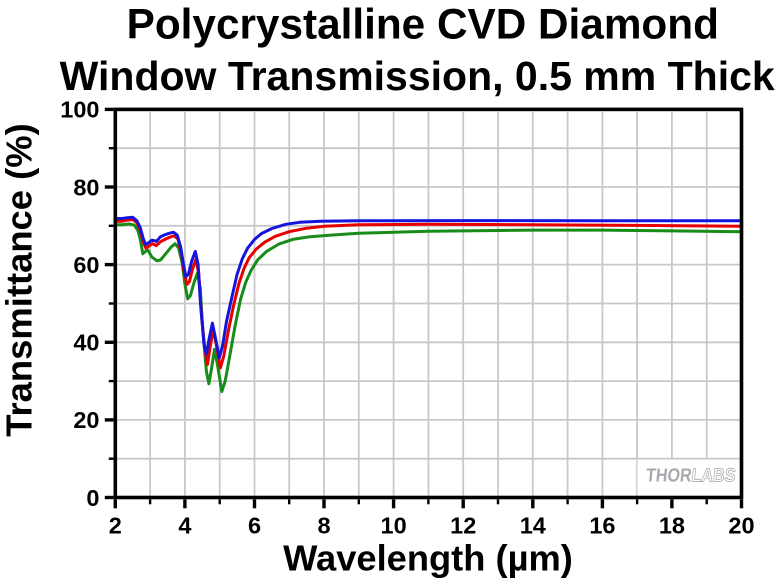 This screenshot has width=780, height=579. Describe the element at coordinates (86, 343) in the screenshot. I see `svg-text: 40` at that location.